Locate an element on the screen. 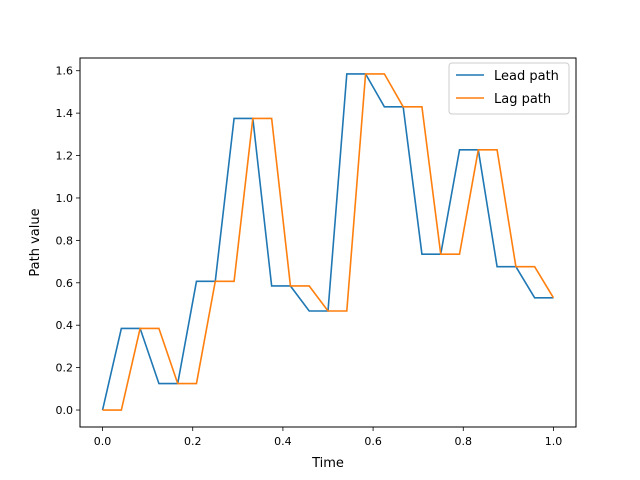 This screenshot has width=640, height=480. y-tick-label: 1.6 is located at coordinates (65, 71).